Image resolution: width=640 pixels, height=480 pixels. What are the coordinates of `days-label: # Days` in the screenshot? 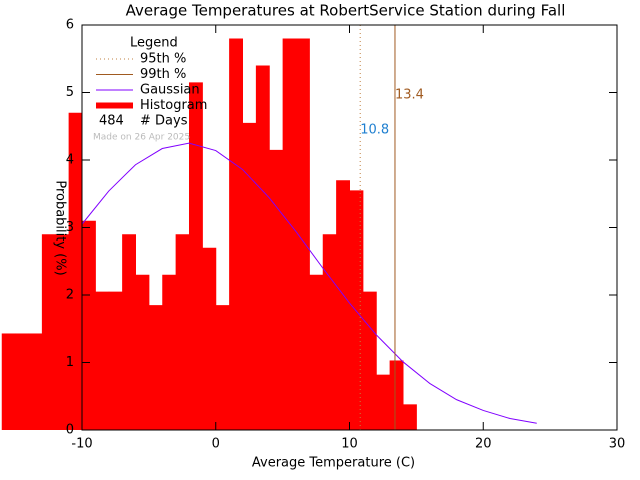 It's located at (164, 121).